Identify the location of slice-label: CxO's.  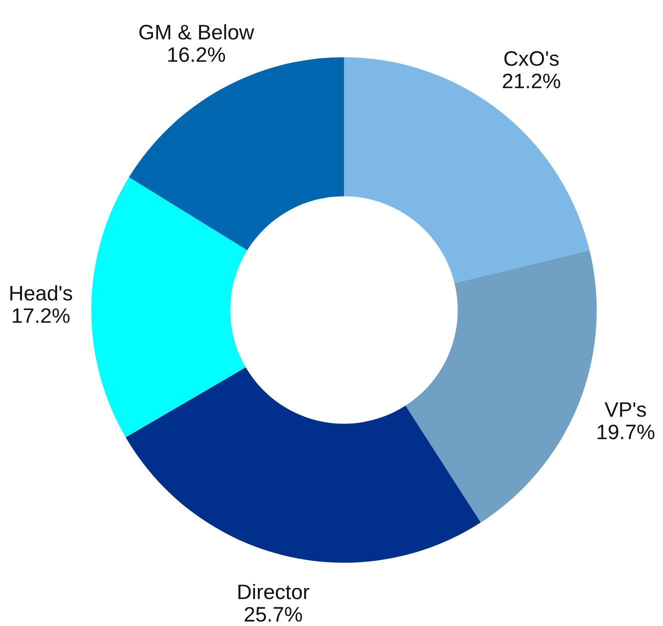
(531, 58).